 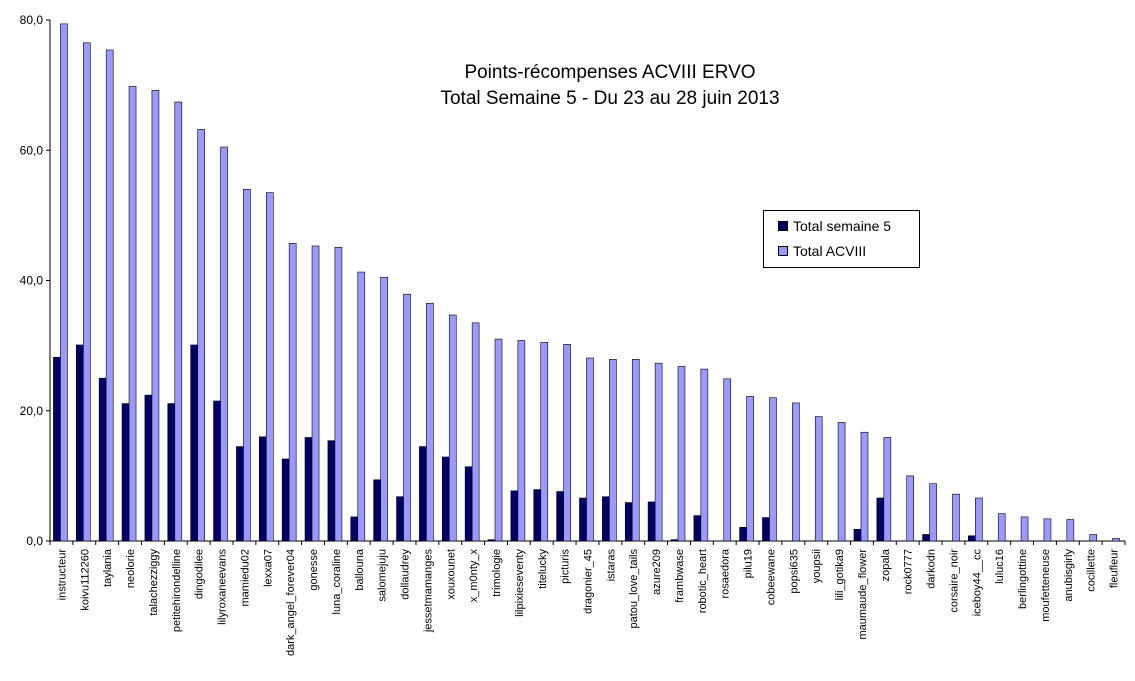 What do you see at coordinates (830, 251) in the screenshot?
I see `legend-label-acviii: Total ACVIII` at bounding box center [830, 251].